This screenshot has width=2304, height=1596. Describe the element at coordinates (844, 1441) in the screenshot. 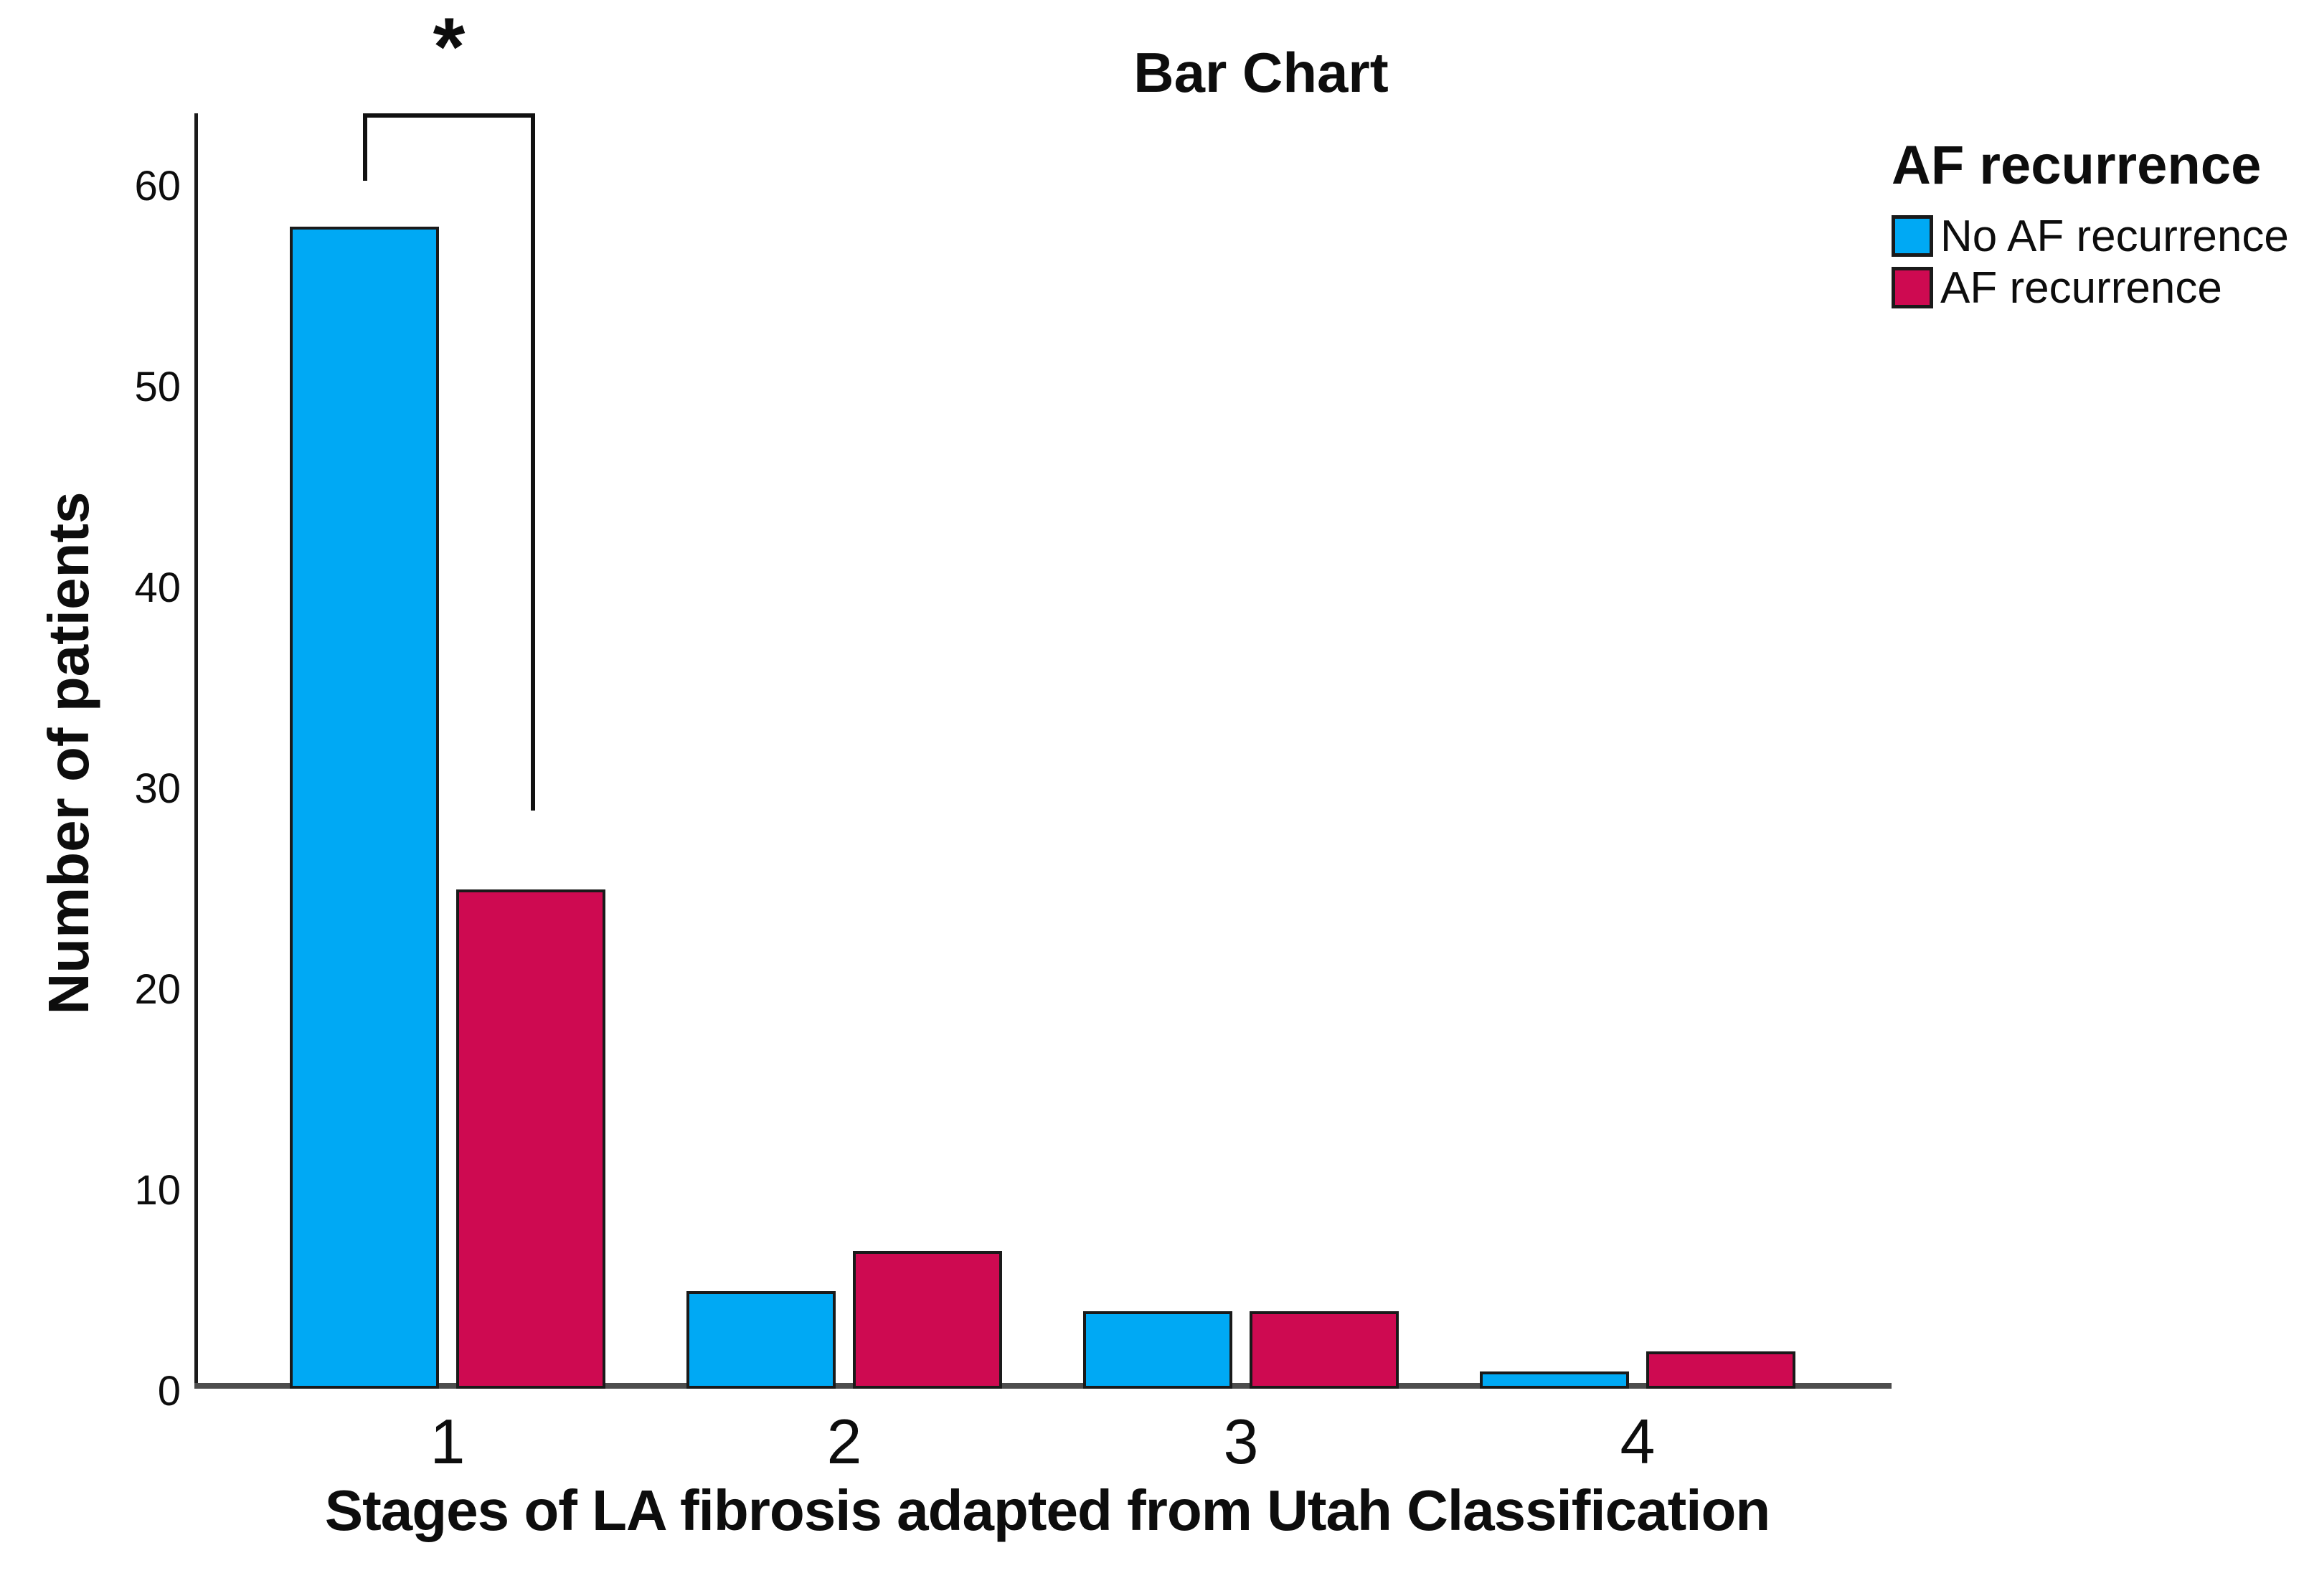

I see `x-category-label-2: 2` at that location.